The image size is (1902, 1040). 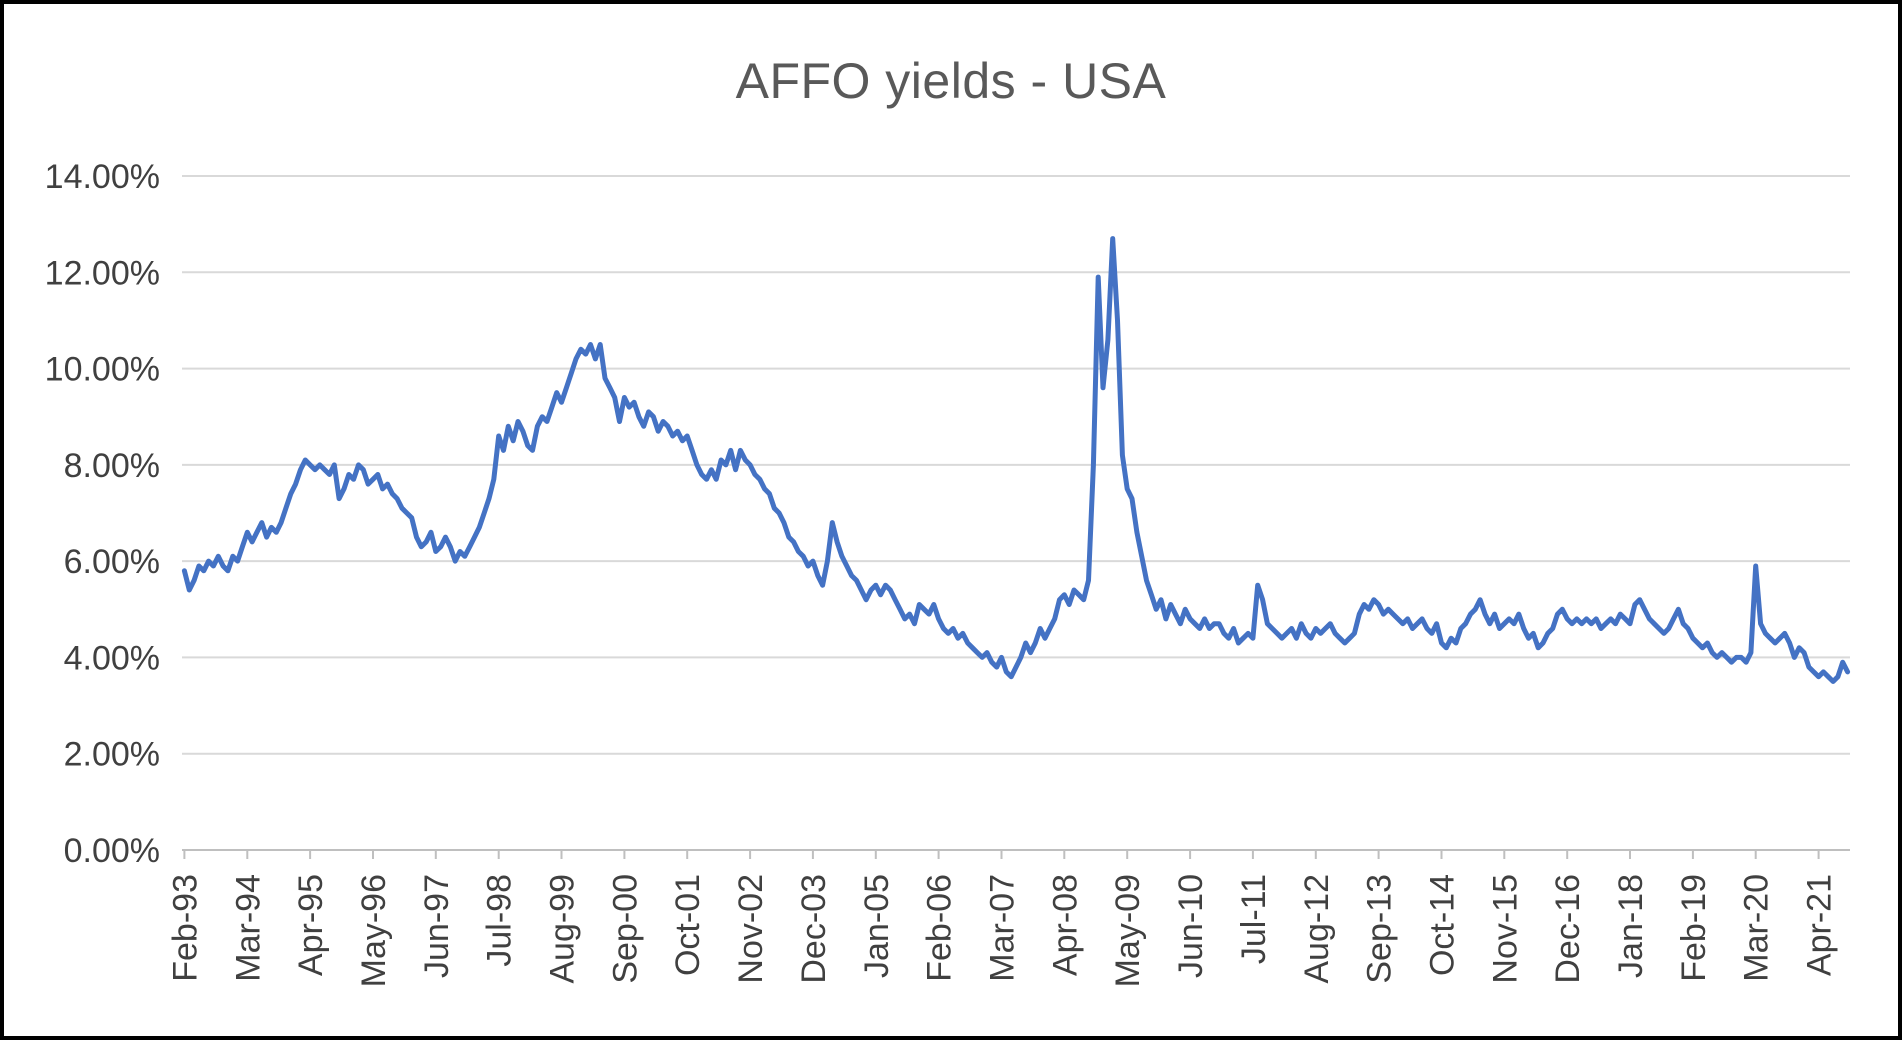 I want to click on y-axis-tick-label: 2.00%, so click(x=112, y=755).